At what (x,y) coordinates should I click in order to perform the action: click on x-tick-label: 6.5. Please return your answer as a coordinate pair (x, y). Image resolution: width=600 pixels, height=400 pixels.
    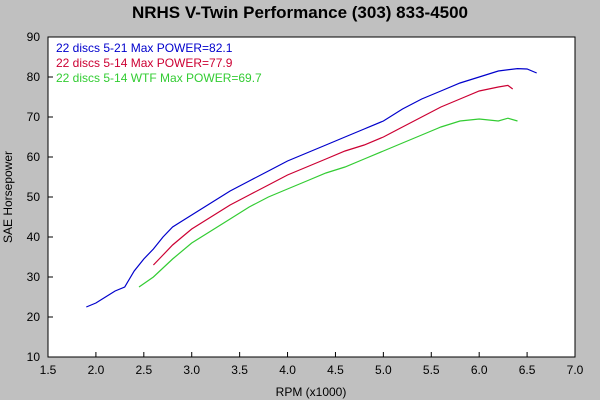
    Looking at the image, I should click on (527, 370).